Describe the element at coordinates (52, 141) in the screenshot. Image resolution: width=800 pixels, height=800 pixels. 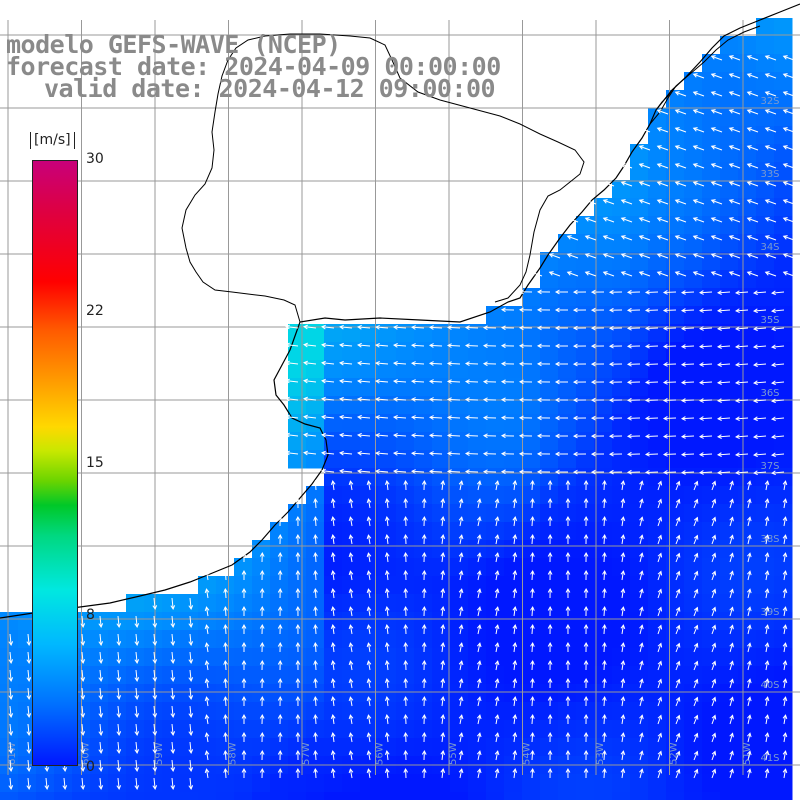
I see `colorbar-unit: [m/s]` at that location.